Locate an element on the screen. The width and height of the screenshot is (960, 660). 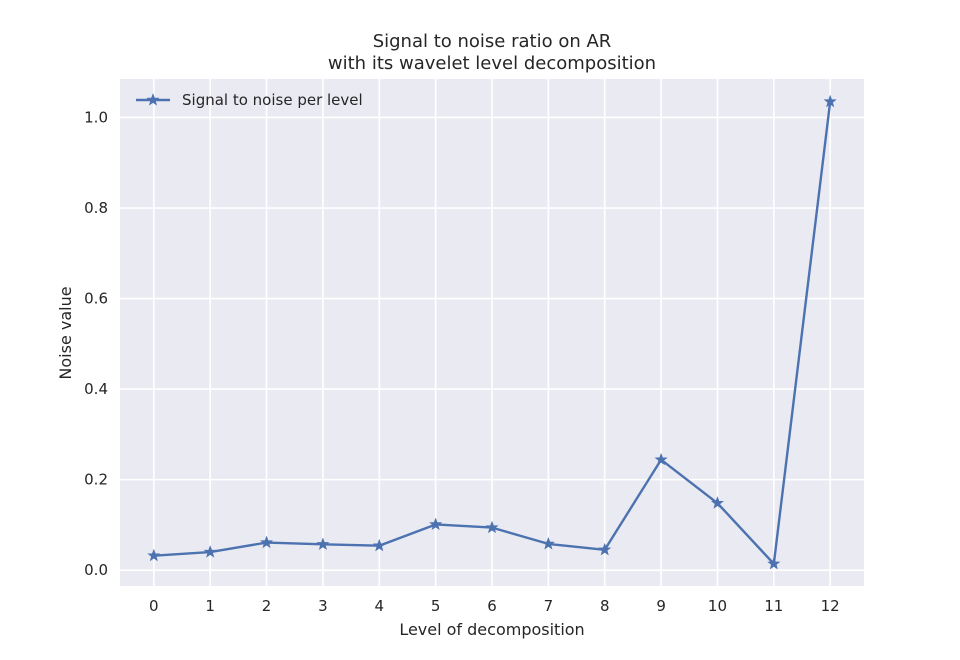
x-tick-label: 12 is located at coordinates (830, 606).